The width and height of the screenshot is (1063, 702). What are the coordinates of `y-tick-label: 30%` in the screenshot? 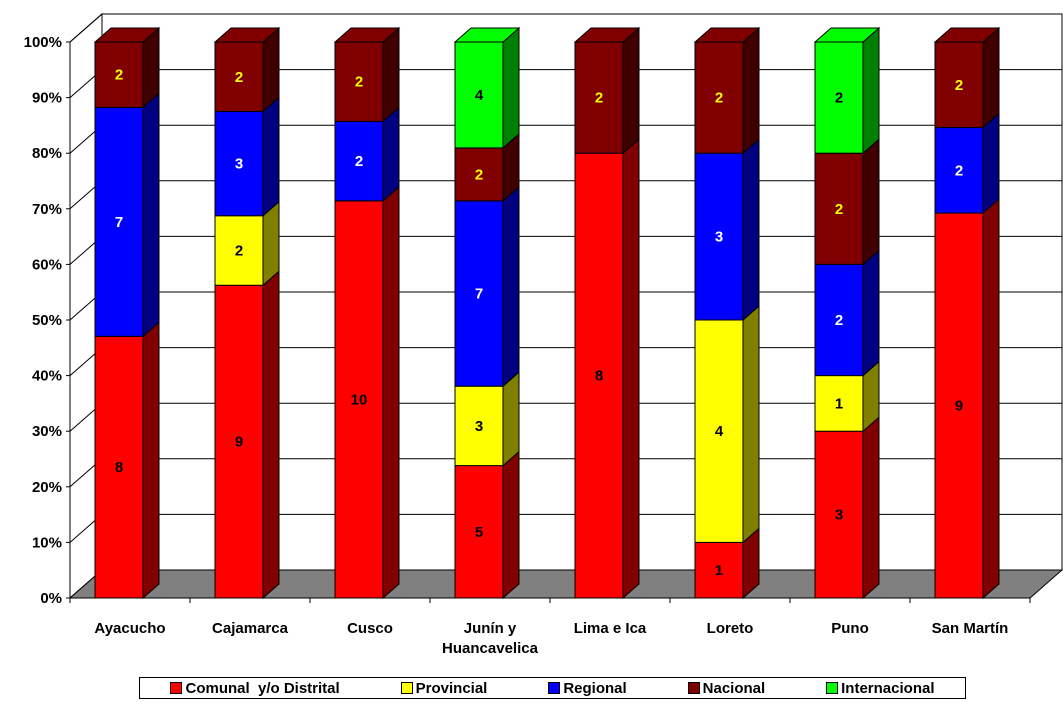 It's located at (47, 431).